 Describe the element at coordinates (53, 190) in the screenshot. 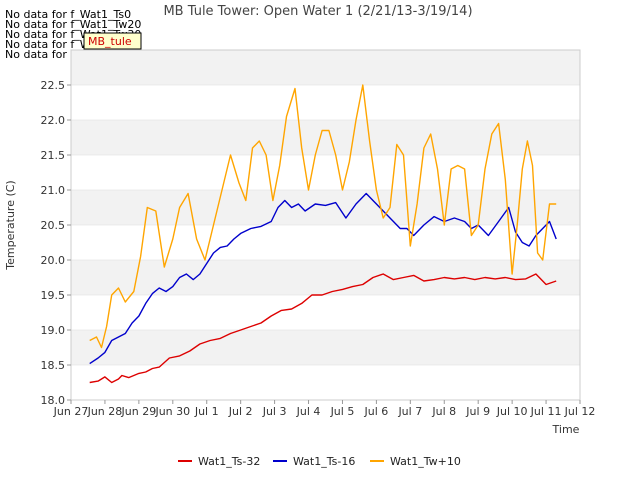

I see `y-tick-label: 21.0` at that location.